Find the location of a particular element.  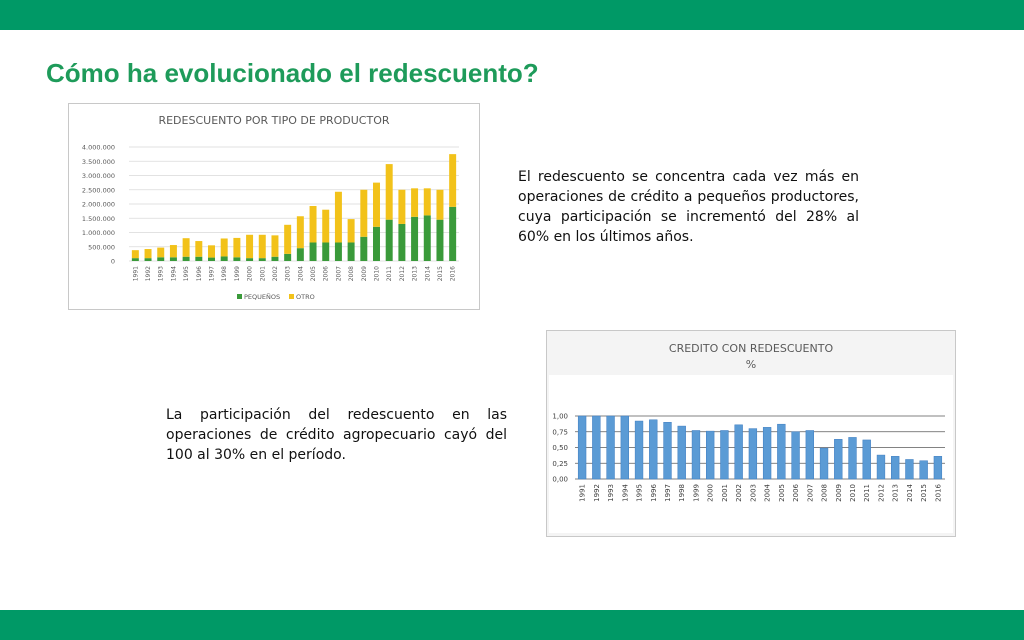

chart-2-ytick: 0,75 is located at coordinates (560, 432).